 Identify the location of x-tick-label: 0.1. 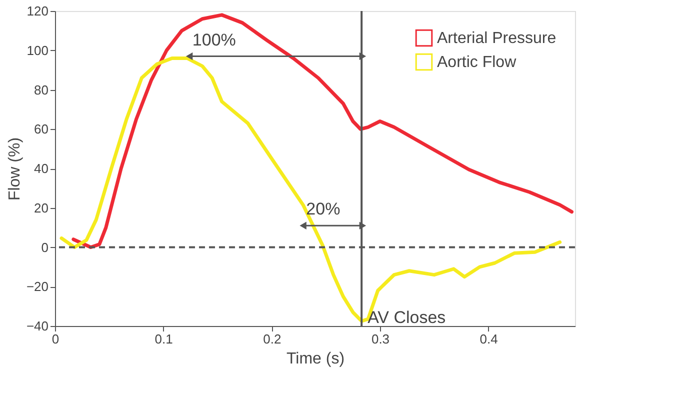
(163, 339).